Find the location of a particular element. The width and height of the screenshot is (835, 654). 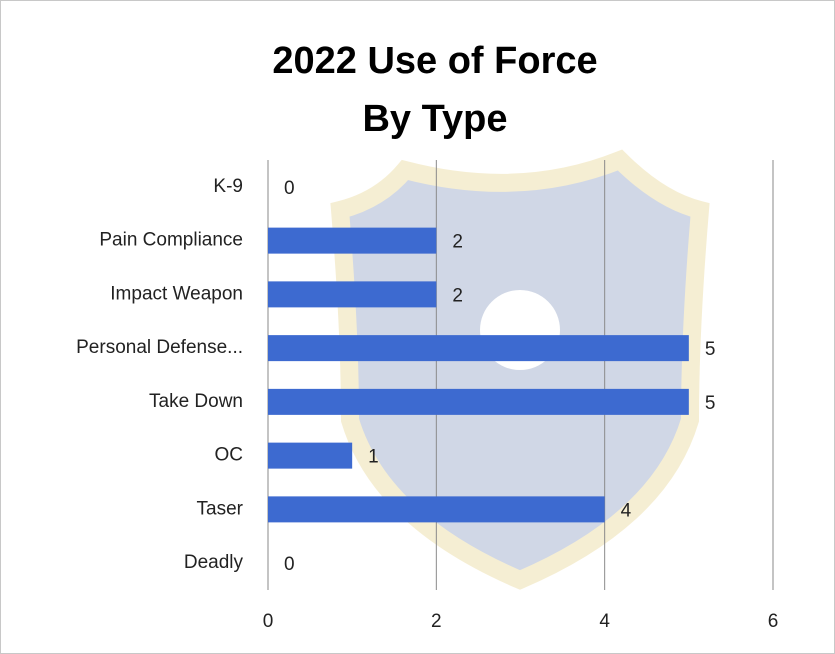

value-label: 1 is located at coordinates (373, 457).